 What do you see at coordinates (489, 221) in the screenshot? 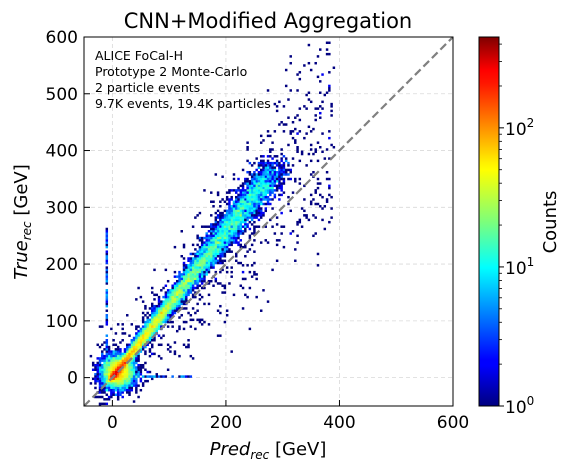
I see `colorbar` at bounding box center [489, 221].